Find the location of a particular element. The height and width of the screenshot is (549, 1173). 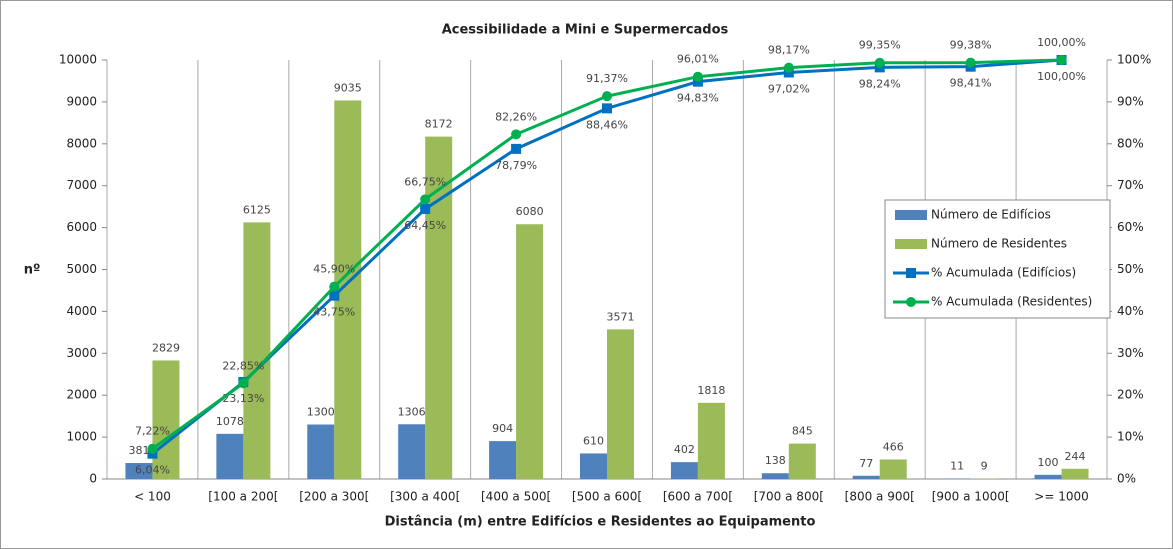

y2-tick-label: 80% is located at coordinates (1130, 143).